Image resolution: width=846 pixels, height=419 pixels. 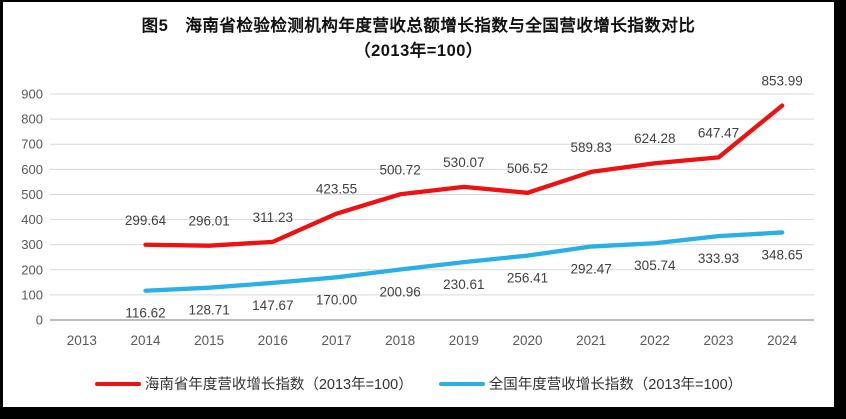 What do you see at coordinates (400, 169) in the screenshot?
I see `data-label: 500.72` at bounding box center [400, 169].